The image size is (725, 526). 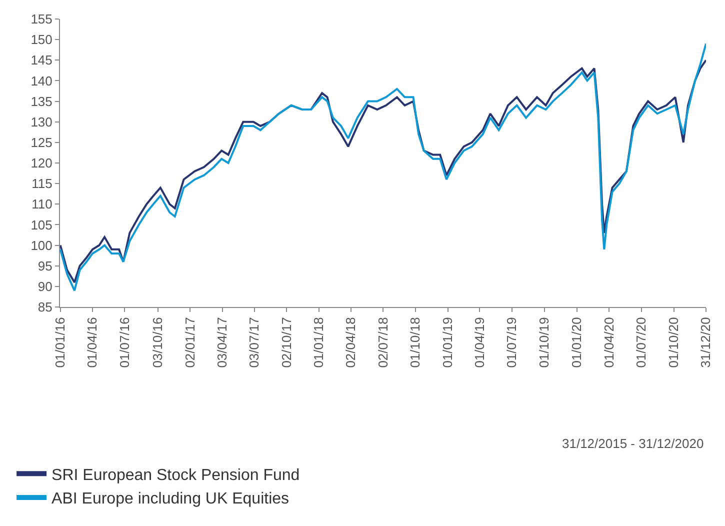 What do you see at coordinates (706, 342) in the screenshot?
I see `x-tick-label: 31/12/20` at bounding box center [706, 342].